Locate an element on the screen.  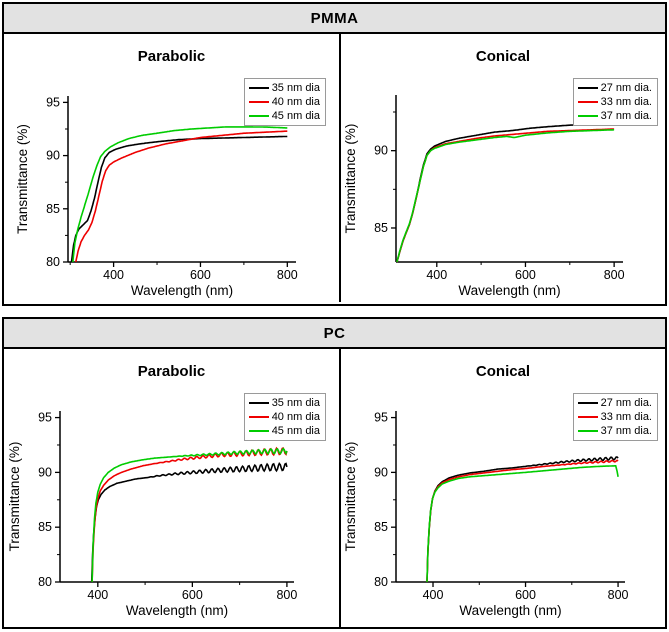
legend-pmma-parabolic: 35 nm dia 40 nm dia 45 nm dia is located at coordinates (284, 102).